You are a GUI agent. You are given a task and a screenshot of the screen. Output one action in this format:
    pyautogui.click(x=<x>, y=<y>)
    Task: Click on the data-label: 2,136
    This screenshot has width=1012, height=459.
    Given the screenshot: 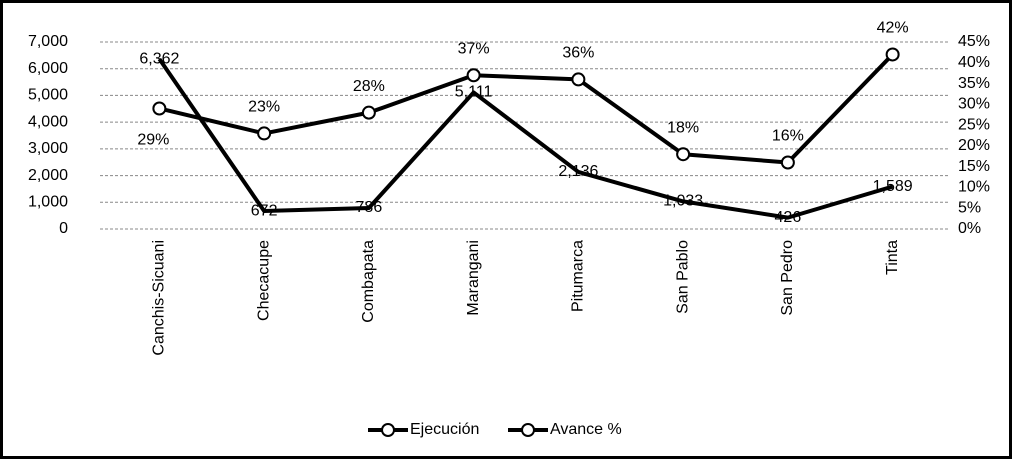 What is the action you would take?
    pyautogui.click(x=578, y=171)
    